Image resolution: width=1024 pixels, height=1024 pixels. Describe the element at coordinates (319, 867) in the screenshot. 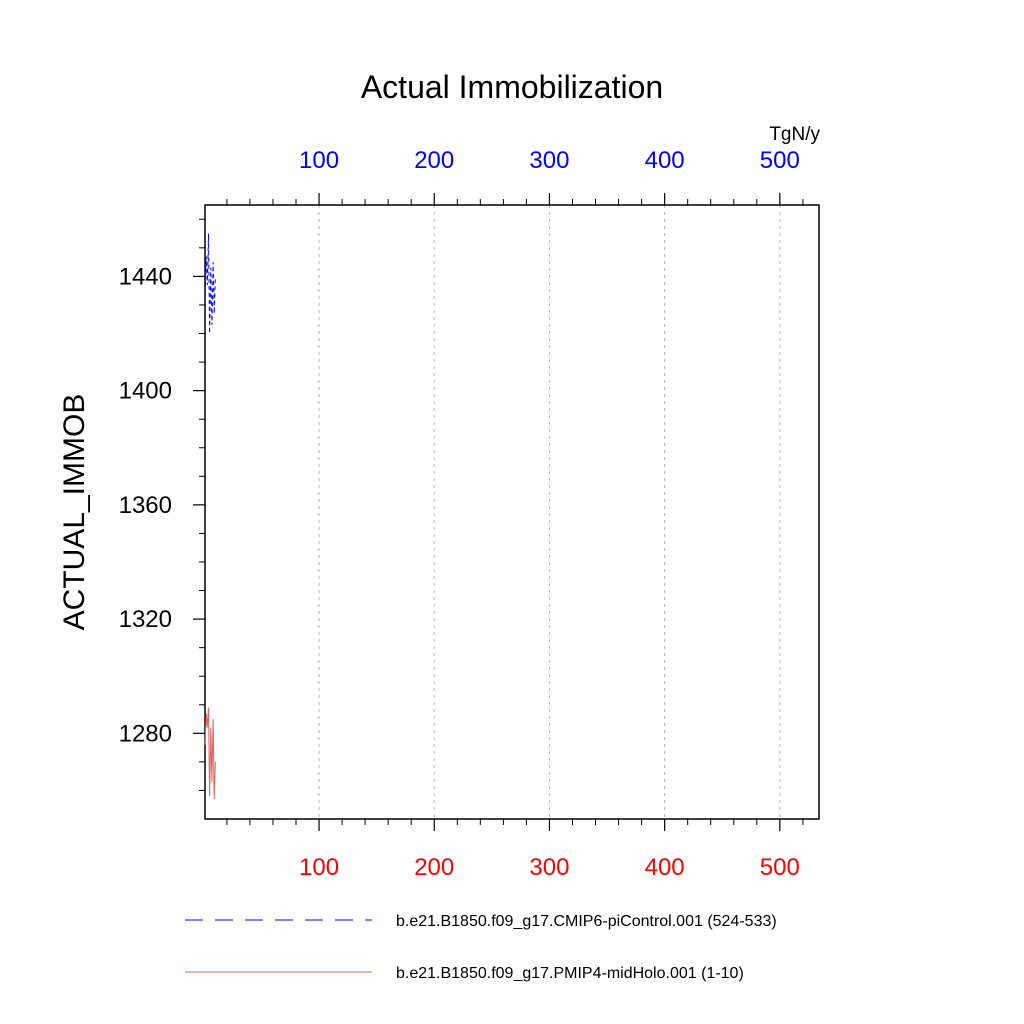

I see `bottom-x-tick-label: 100` at that location.